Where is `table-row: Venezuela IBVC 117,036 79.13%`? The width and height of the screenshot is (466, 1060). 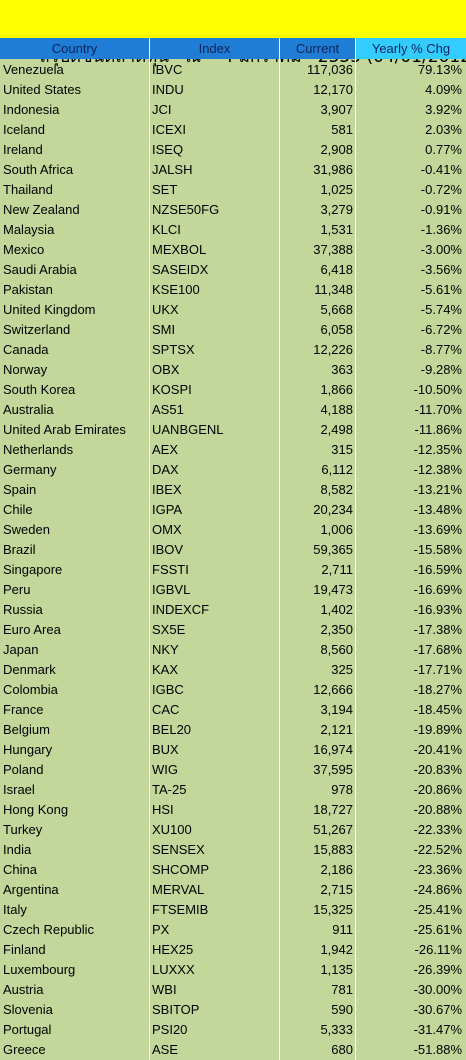 table-row: Venezuela IBVC 117,036 79.13% is located at coordinates (233, 70).